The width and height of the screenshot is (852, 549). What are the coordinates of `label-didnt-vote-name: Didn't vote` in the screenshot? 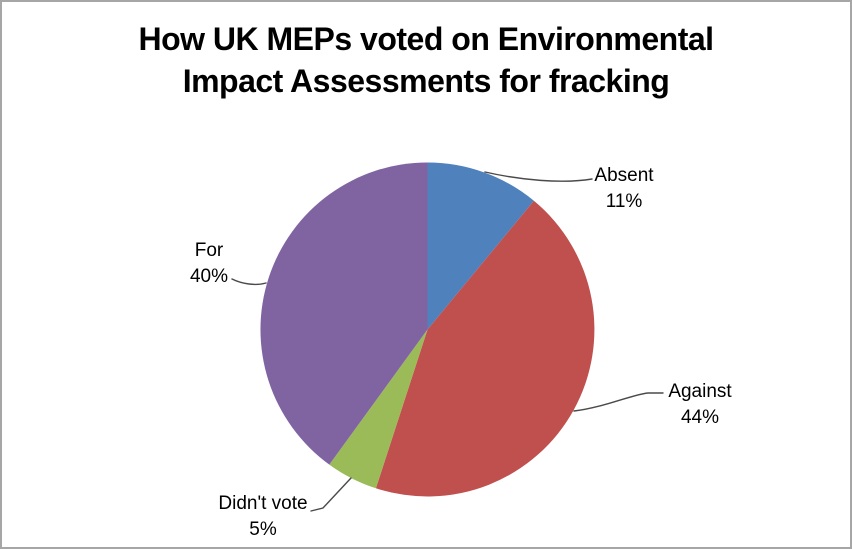 It's located at (263, 503).